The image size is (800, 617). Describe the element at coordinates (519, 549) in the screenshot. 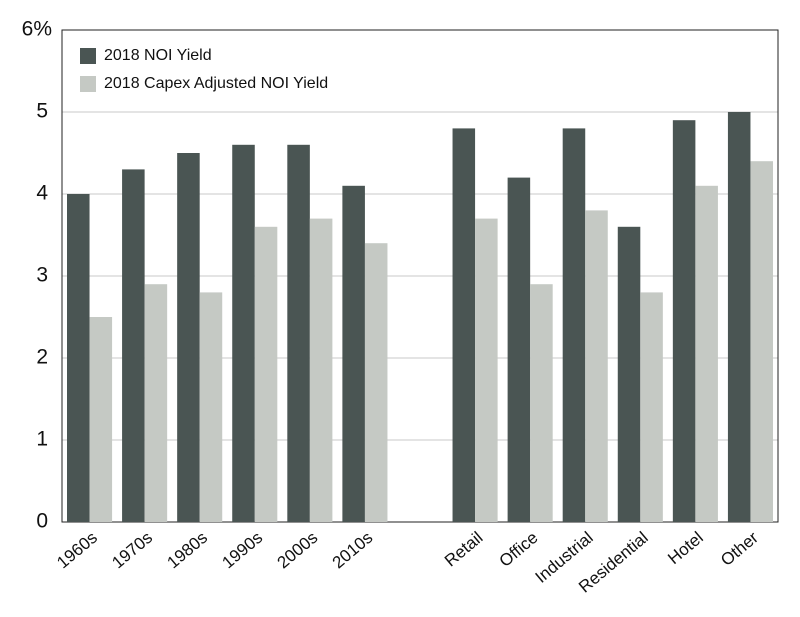

I see `x-tick-label: Office` at that location.